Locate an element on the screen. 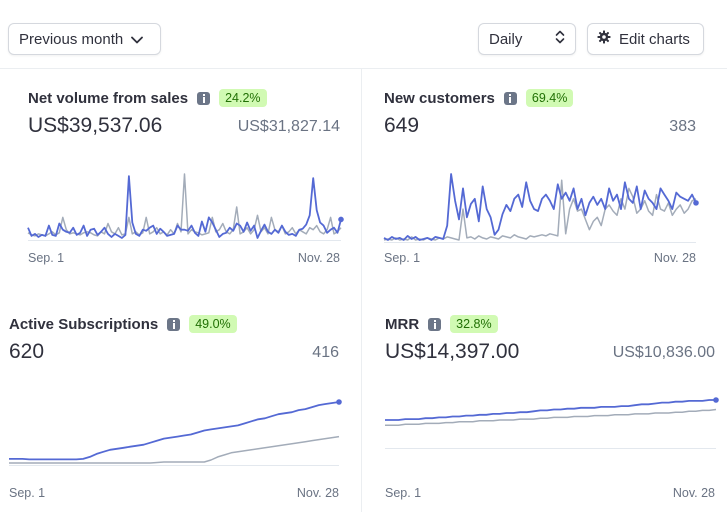 Image resolution: width=727 pixels, height=512 pixels. toolbar-divider is located at coordinates (363, 68).